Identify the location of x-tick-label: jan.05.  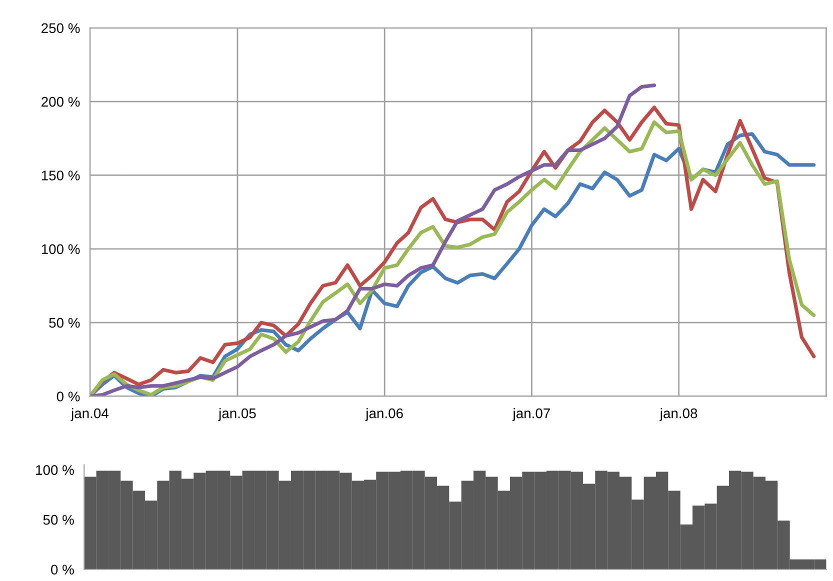
(237, 414).